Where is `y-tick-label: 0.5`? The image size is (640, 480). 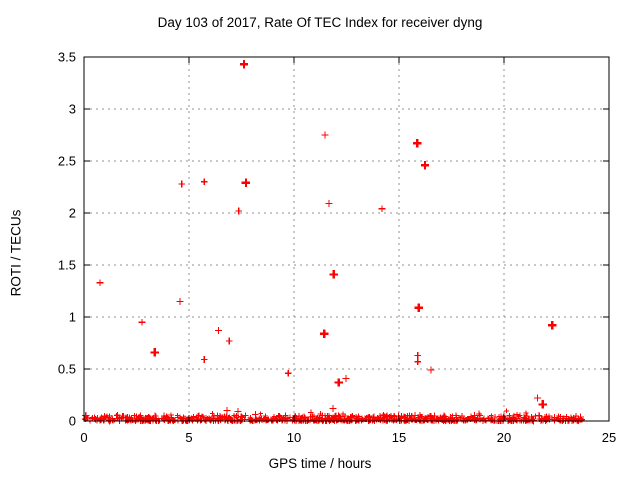
y-tick-label: 0.5 is located at coordinates (67, 369).